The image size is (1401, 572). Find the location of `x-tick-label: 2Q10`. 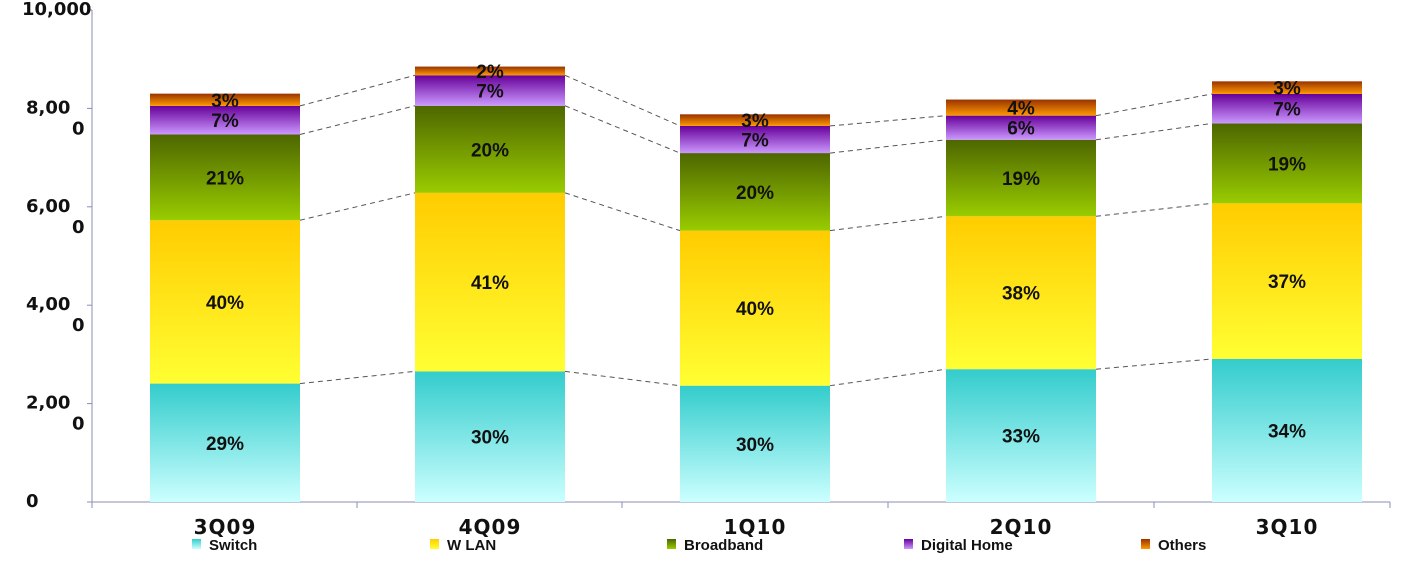

x-tick-label: 2Q10 is located at coordinates (1021, 527).